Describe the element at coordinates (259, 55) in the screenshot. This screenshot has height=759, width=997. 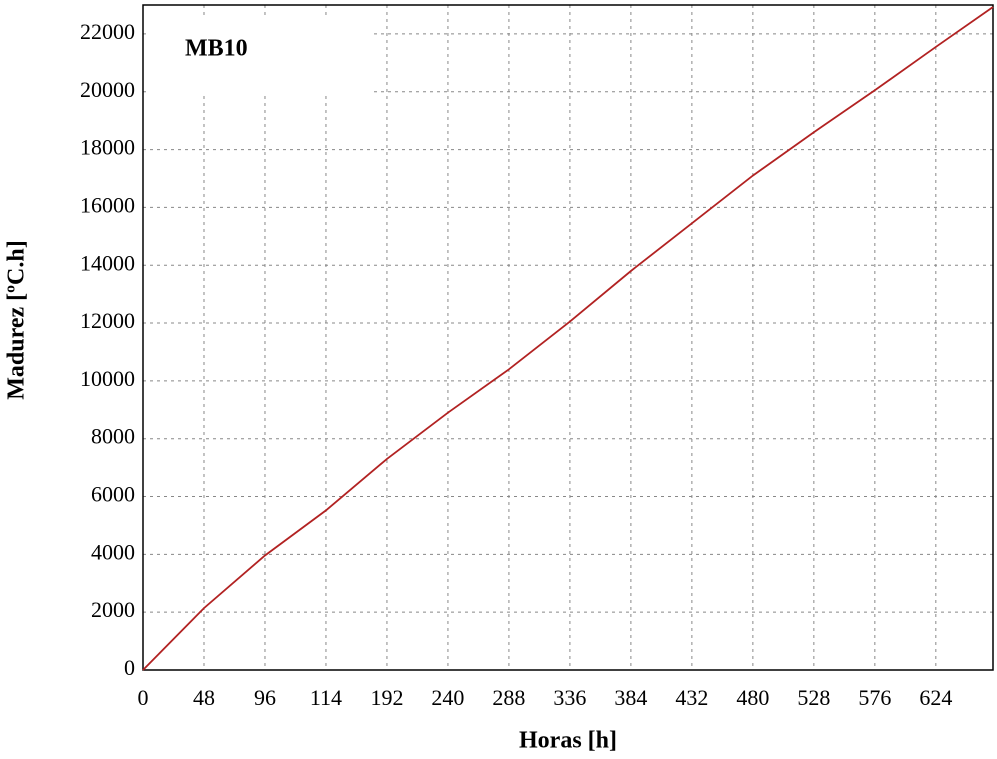
I see `legend-box` at that location.